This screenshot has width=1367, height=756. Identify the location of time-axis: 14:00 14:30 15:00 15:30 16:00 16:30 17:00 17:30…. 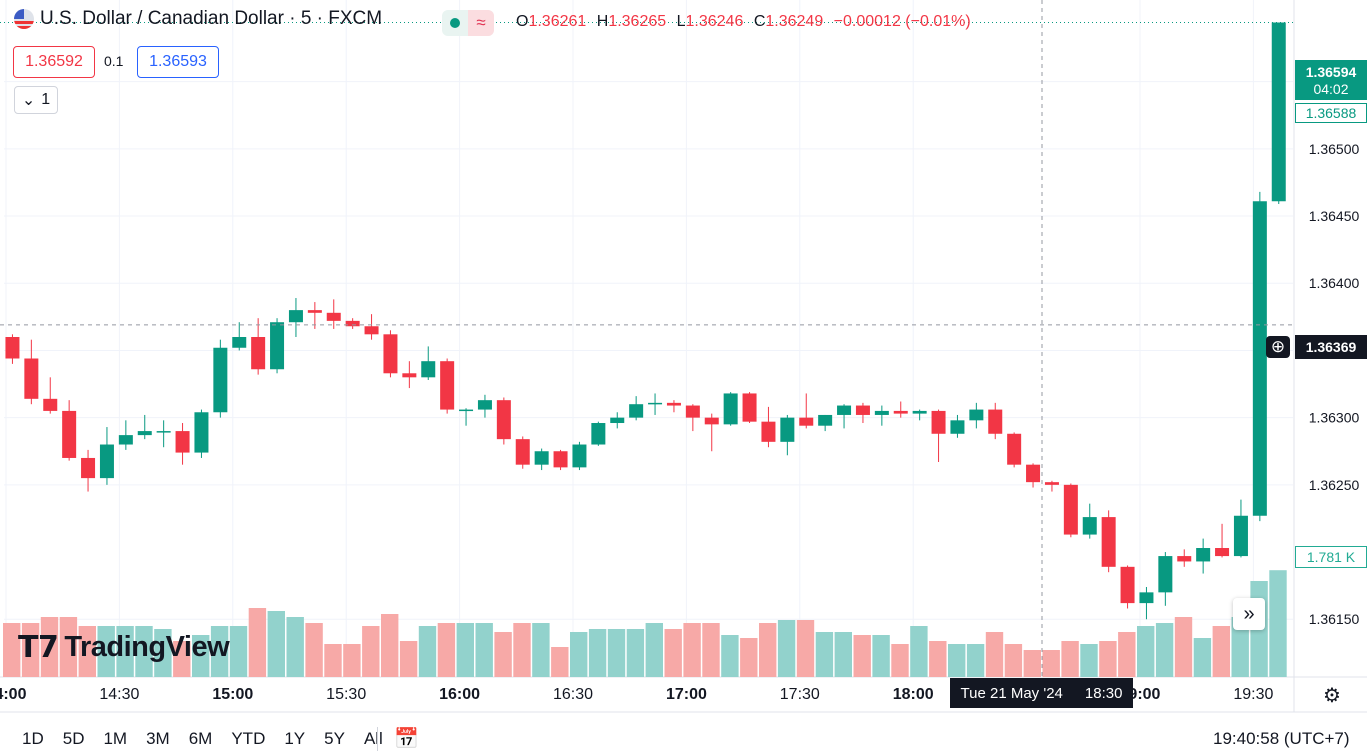
(637, 694).